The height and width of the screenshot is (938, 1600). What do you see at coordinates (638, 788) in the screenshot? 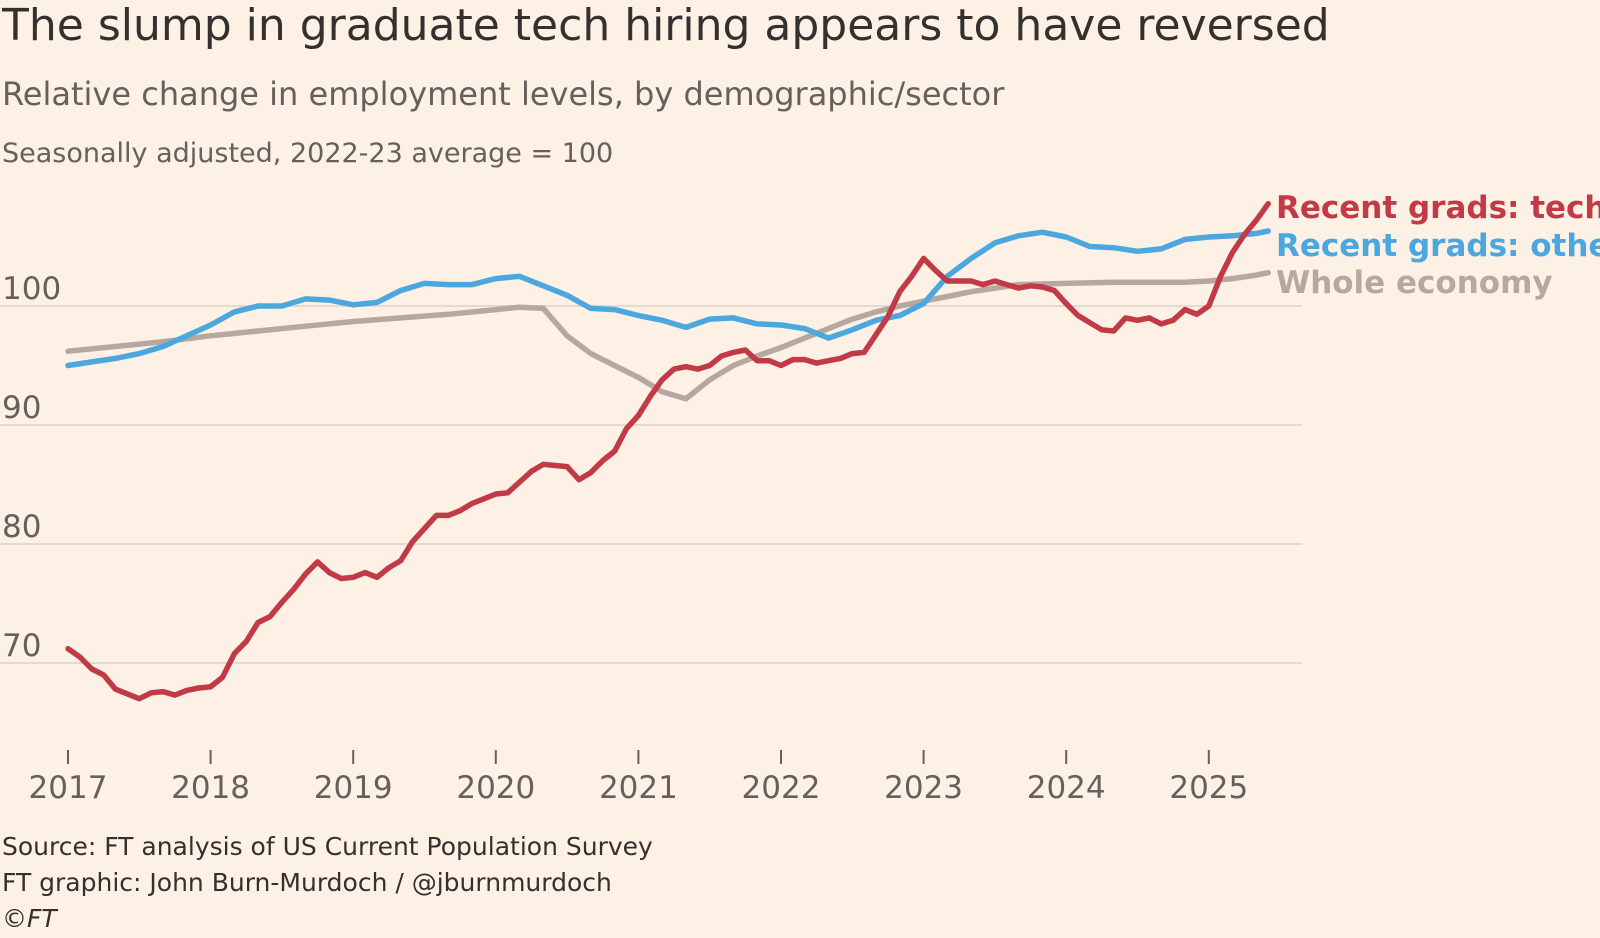
I see `x-tick-label: 2021` at bounding box center [638, 788].